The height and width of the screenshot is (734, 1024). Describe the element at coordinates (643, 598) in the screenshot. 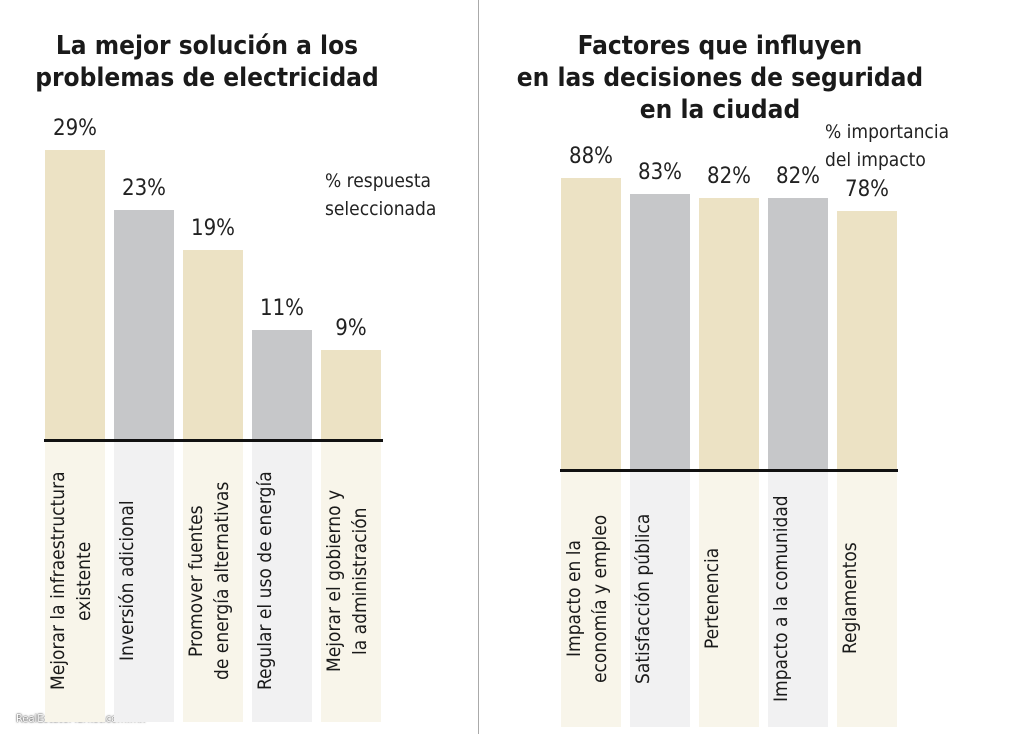

I see `category-label: Satisfacción pública` at that location.